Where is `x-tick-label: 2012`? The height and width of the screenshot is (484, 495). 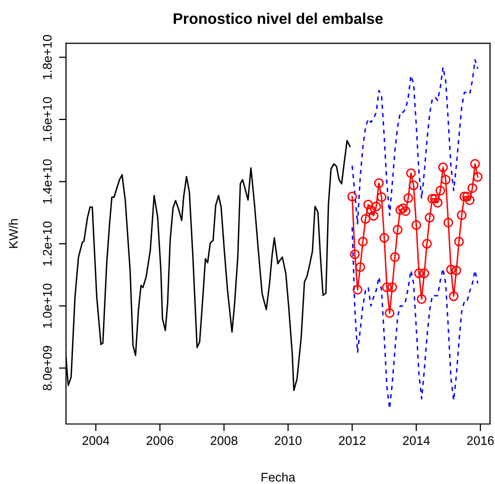 x-tick-label: 2012 is located at coordinates (352, 440).